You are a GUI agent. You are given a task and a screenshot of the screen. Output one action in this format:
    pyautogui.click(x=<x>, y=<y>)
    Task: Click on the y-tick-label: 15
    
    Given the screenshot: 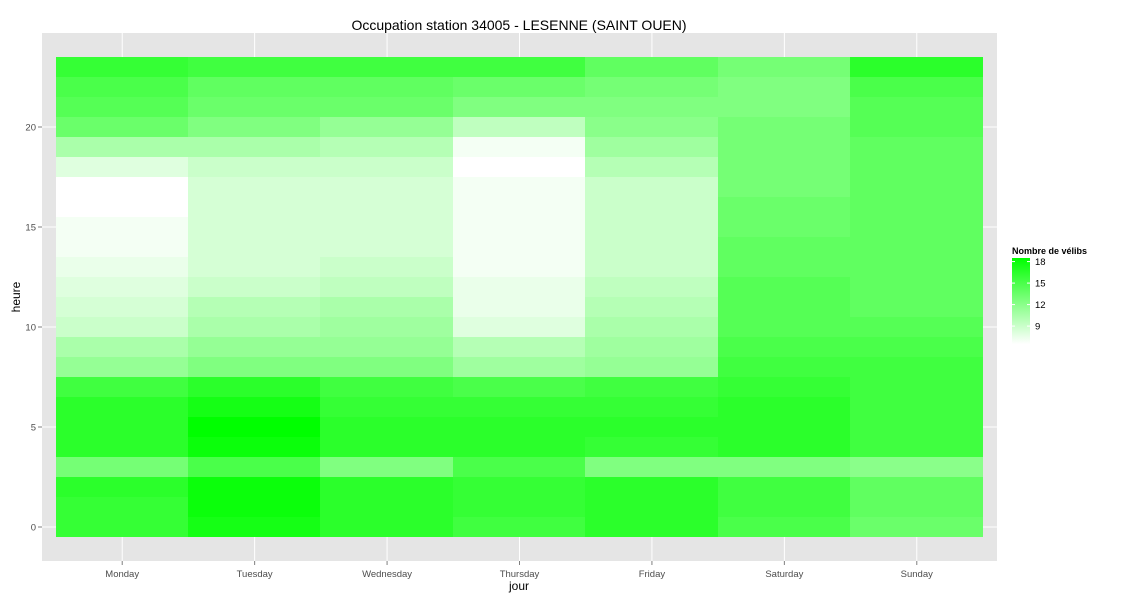 What is the action you would take?
    pyautogui.click(x=30, y=228)
    